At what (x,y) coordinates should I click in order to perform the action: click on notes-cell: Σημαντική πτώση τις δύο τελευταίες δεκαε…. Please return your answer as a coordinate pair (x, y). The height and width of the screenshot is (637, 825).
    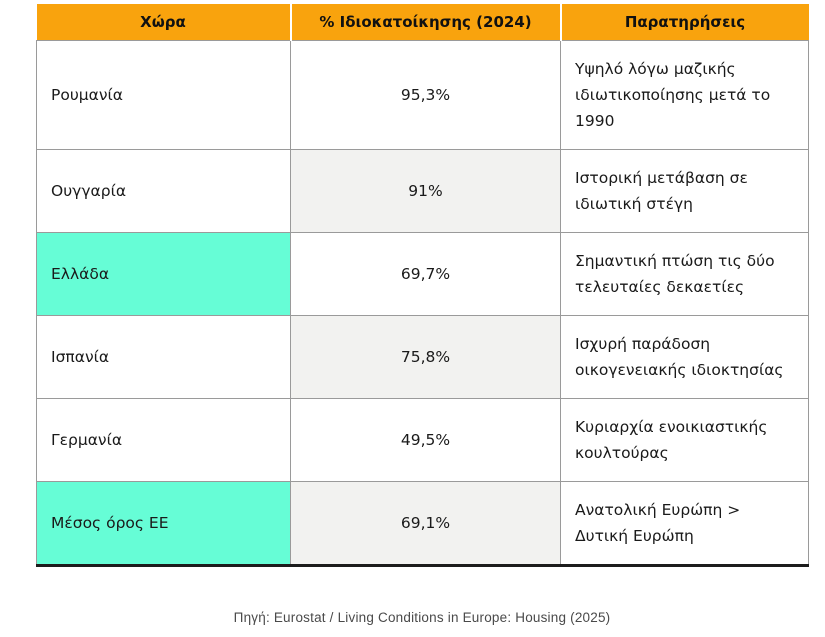
    Looking at the image, I should click on (684, 274).